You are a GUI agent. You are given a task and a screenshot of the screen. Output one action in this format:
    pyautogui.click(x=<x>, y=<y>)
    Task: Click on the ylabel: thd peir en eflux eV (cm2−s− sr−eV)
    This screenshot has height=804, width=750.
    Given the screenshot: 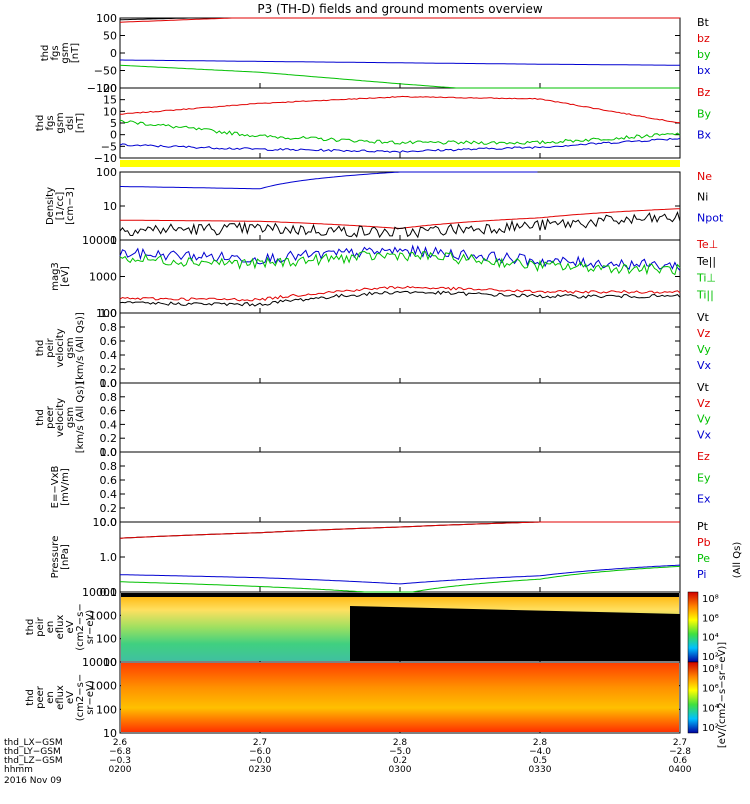 What is the action you would take?
    pyautogui.click(x=60, y=626)
    